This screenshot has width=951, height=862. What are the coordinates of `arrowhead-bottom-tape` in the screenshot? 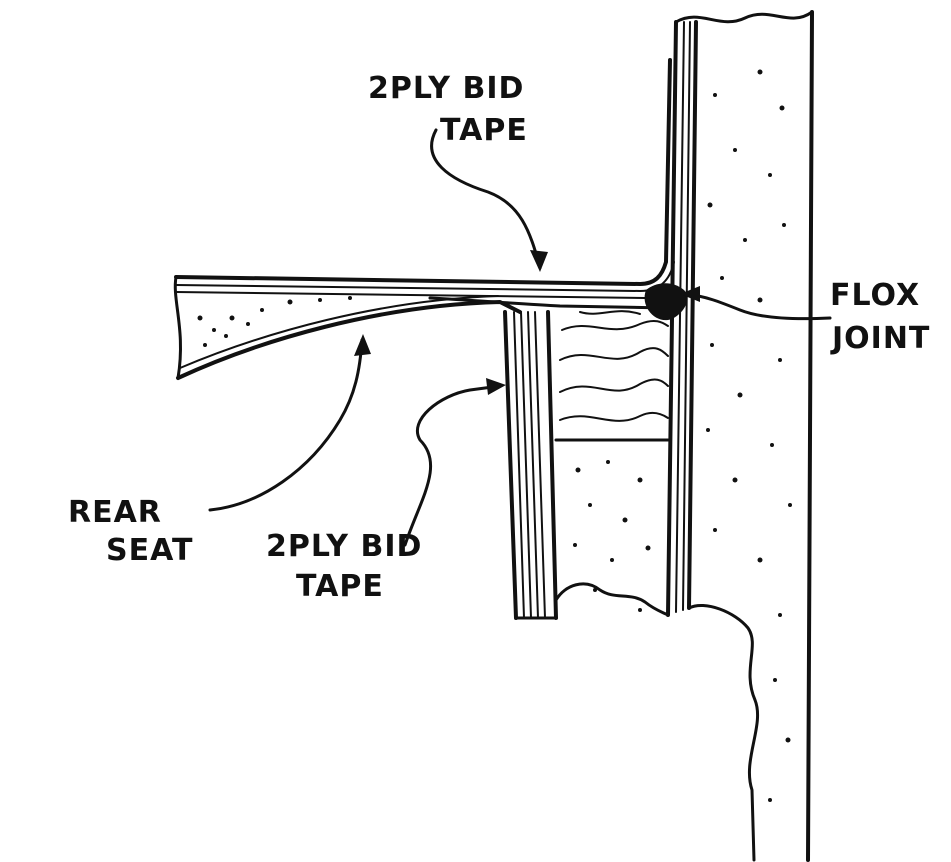 It's located at (496, 386).